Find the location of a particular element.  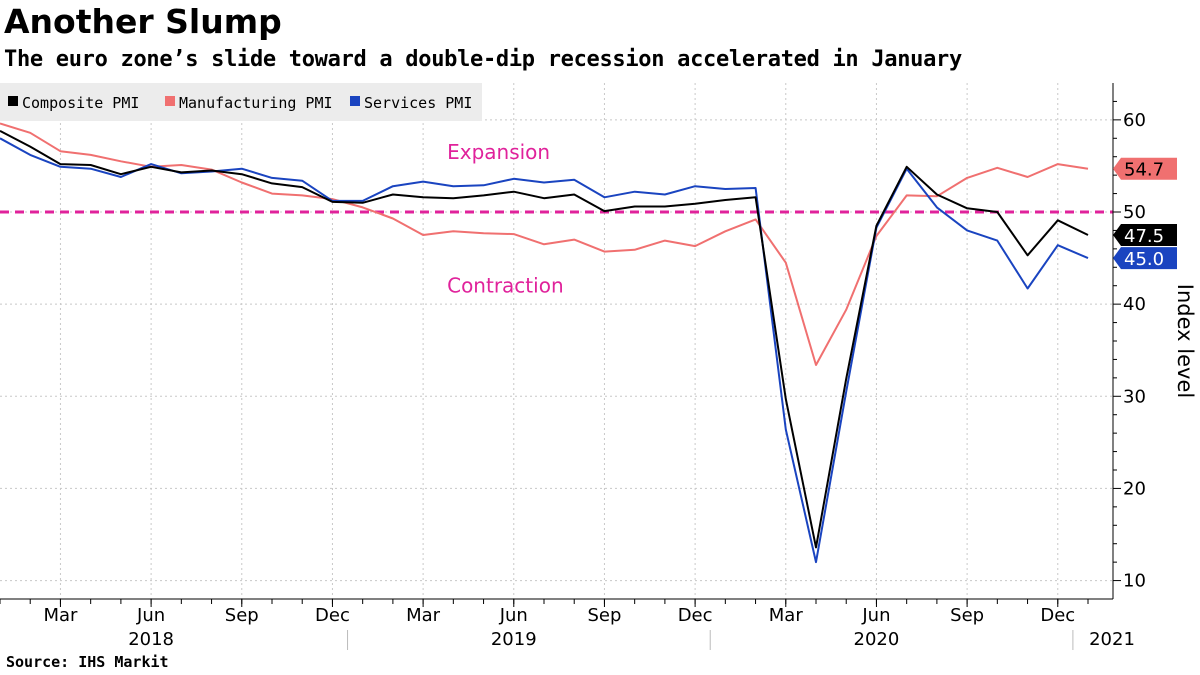

y-axis-label: Index level is located at coordinates (1185, 341).